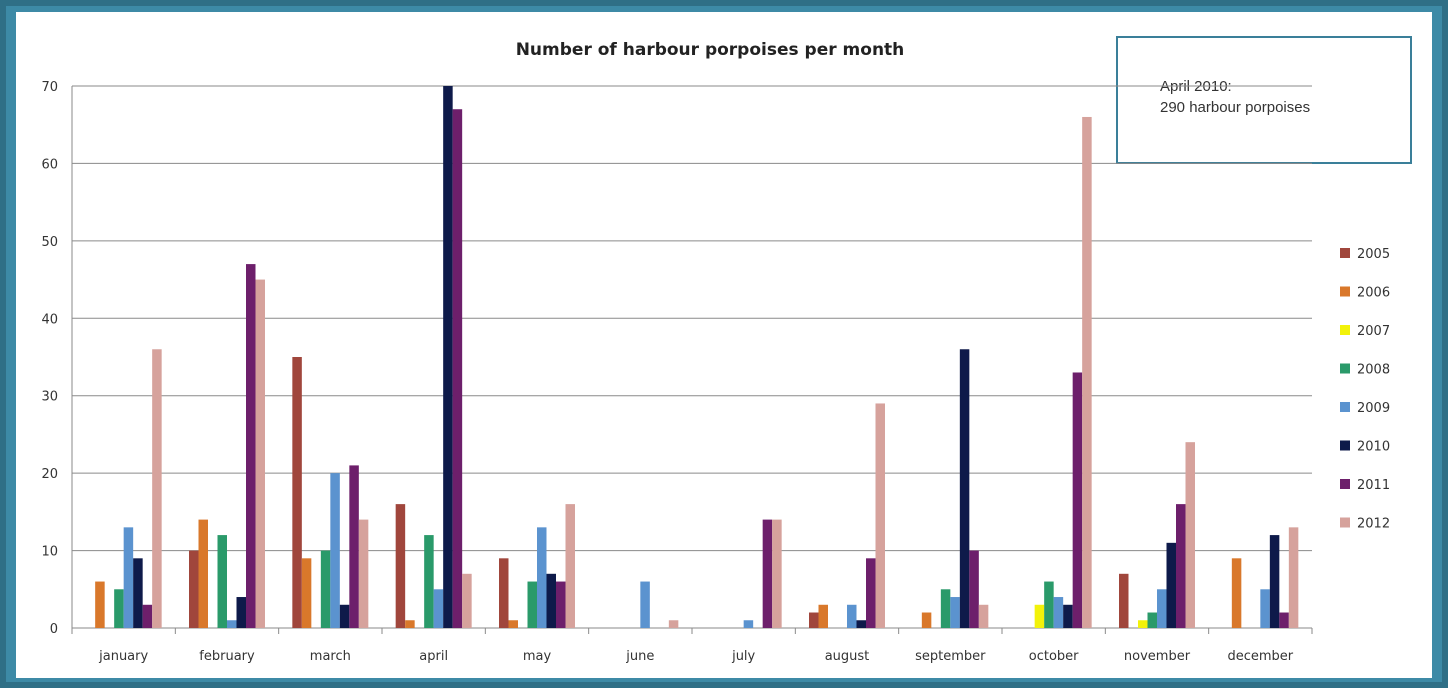 The height and width of the screenshot is (688, 1448). I want to click on bar-2010-september, so click(964, 488).